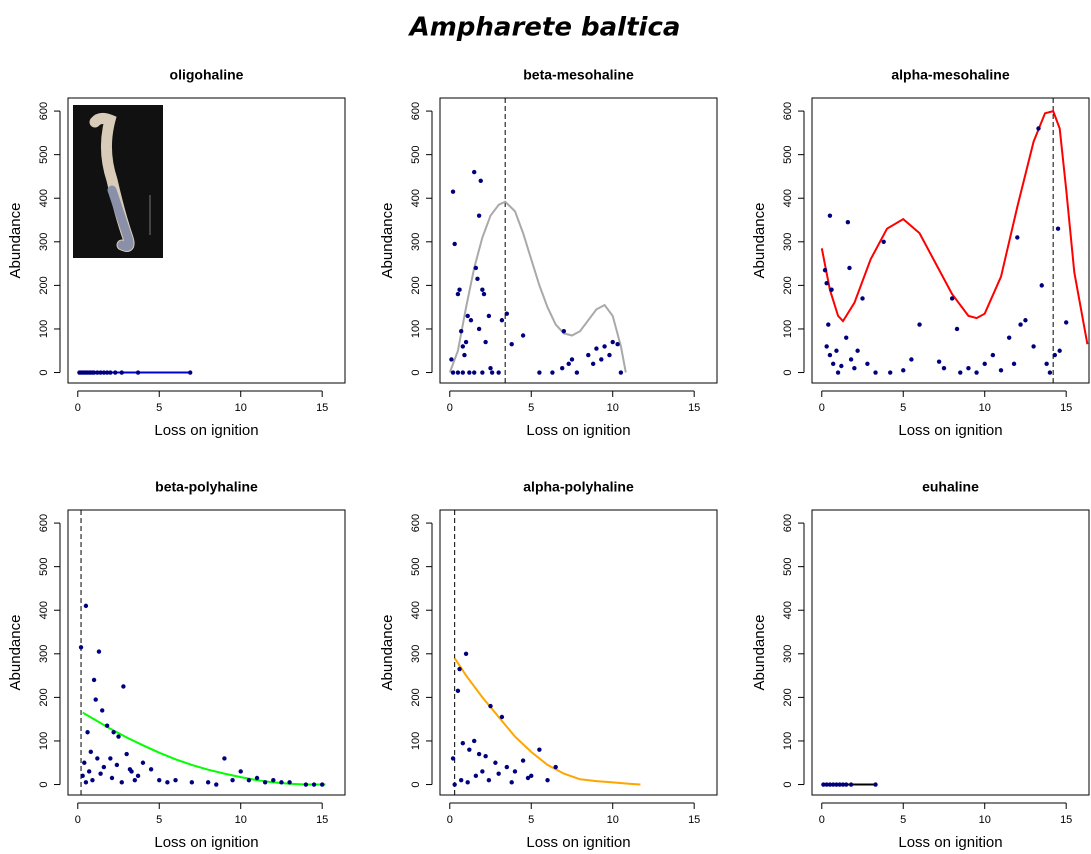 Image resolution: width=1091 pixels, height=854 pixels. I want to click on panel-title: euhaline, so click(950, 487).